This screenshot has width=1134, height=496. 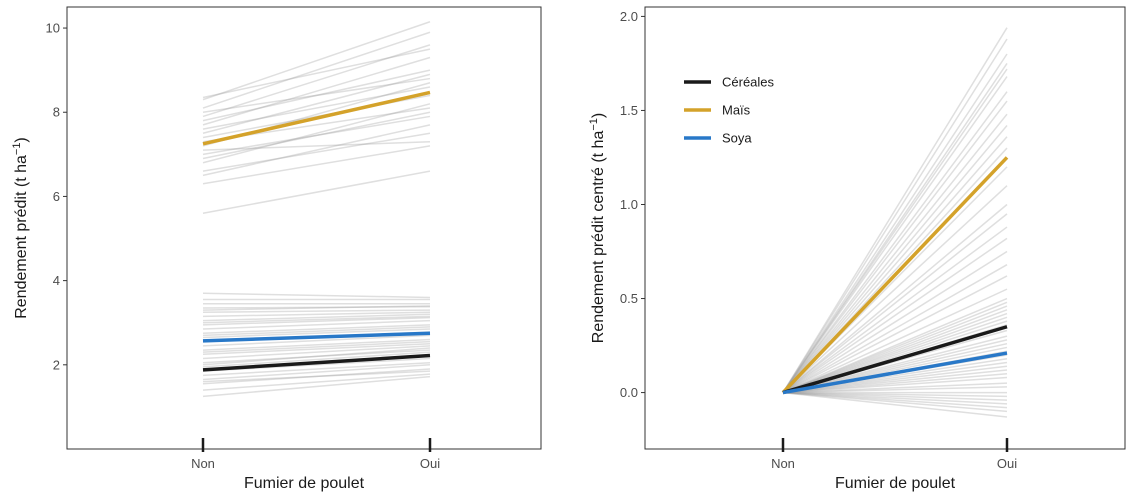 I want to click on y-axis-left: 2 4 6 8 10, so click(x=56, y=196).